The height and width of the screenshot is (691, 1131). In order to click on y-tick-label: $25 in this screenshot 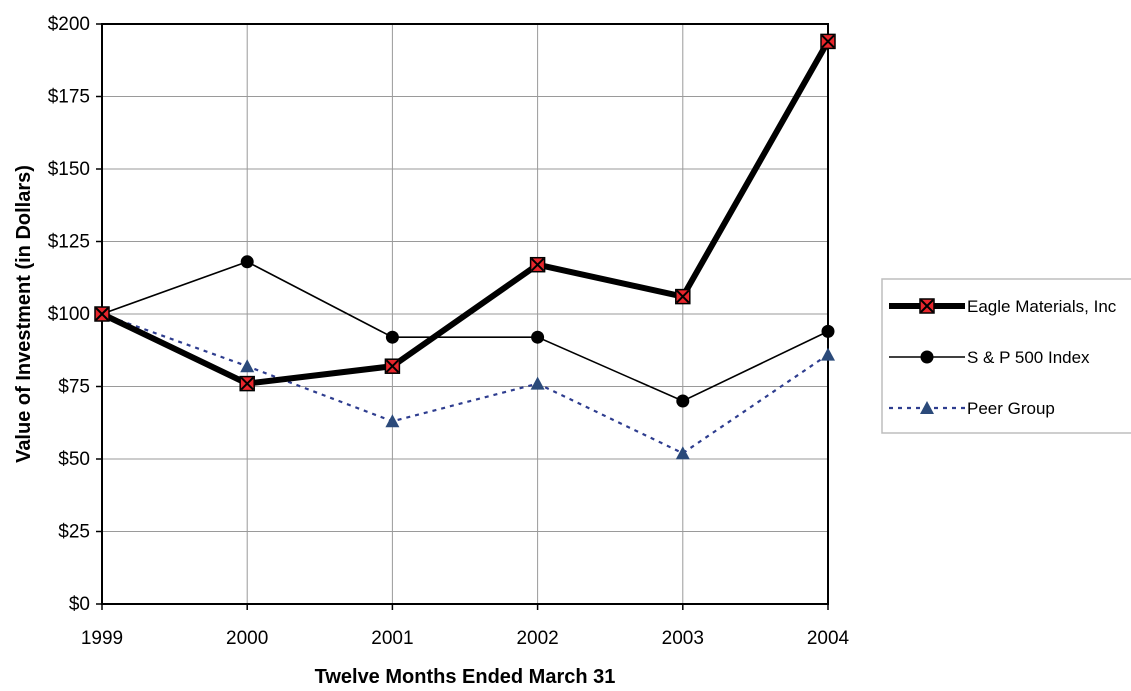, I will do `click(74, 532)`.